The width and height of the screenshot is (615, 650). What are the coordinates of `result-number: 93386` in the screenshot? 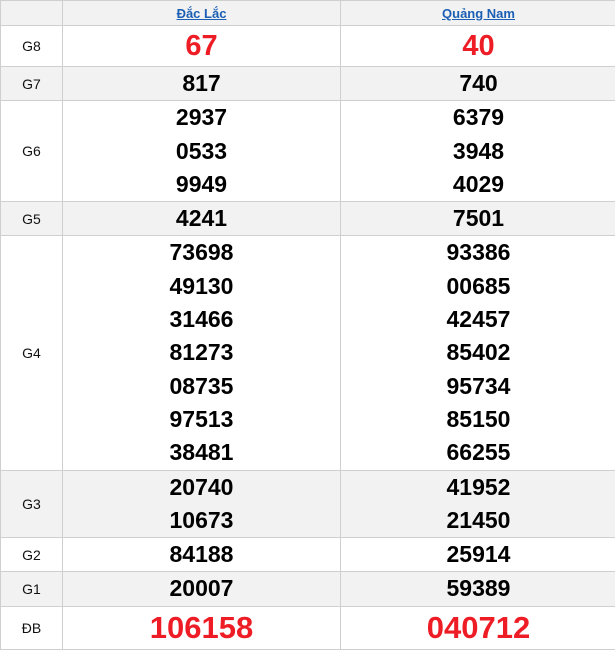 It's located at (478, 252).